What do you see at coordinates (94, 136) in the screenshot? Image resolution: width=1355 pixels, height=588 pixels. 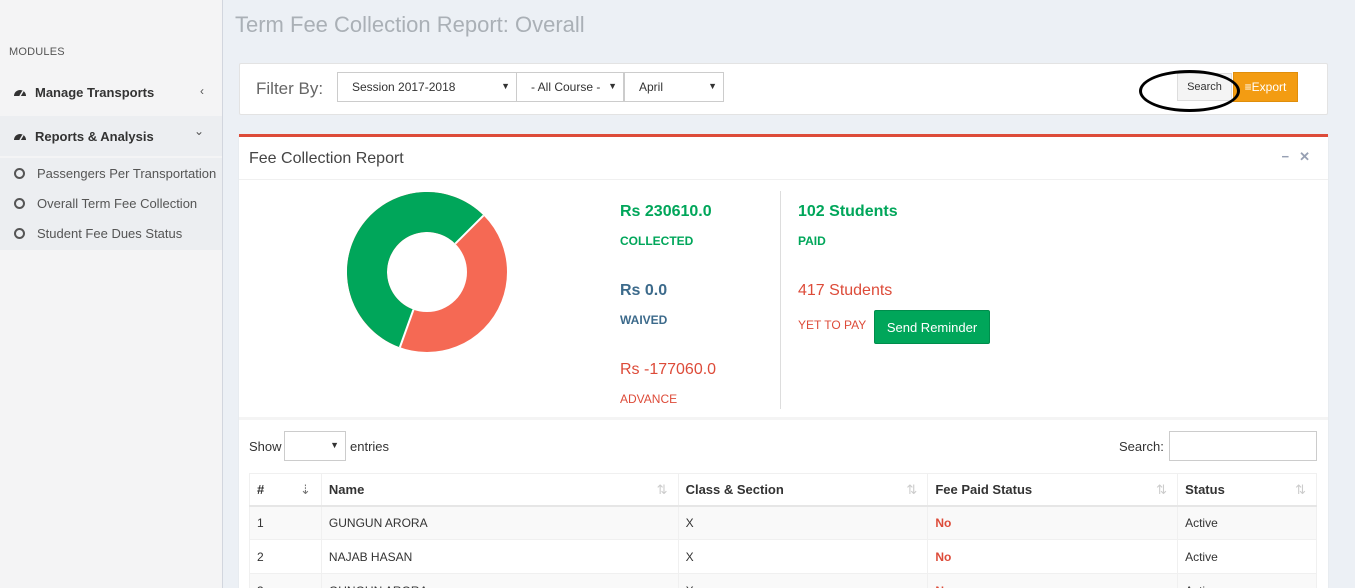 I see `sidebar-item-label: Reports & Analysis` at bounding box center [94, 136].